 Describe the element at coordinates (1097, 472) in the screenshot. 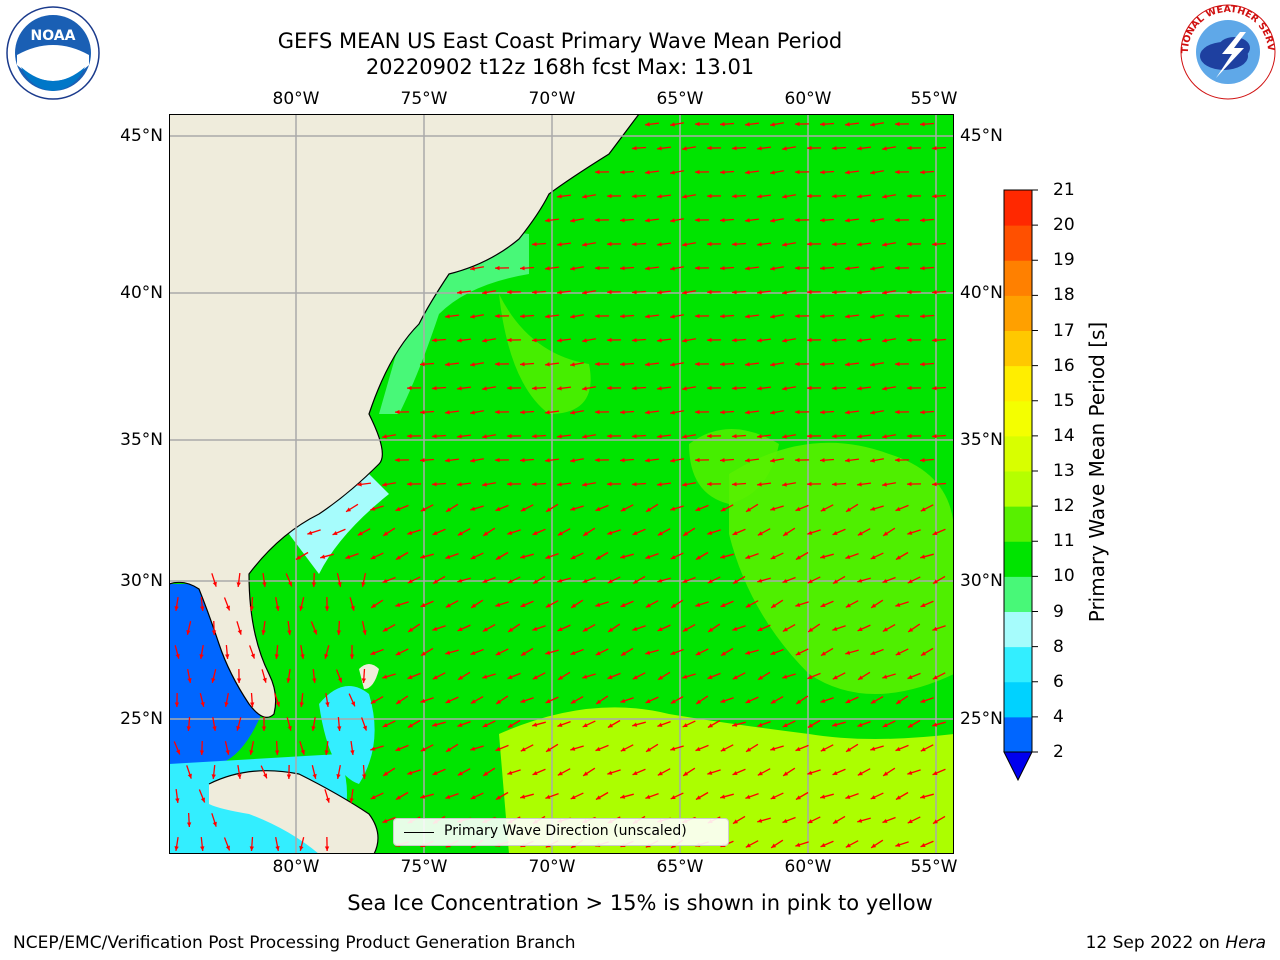

I see `colorbar-title: Primary Wave Mean Period [s]` at that location.